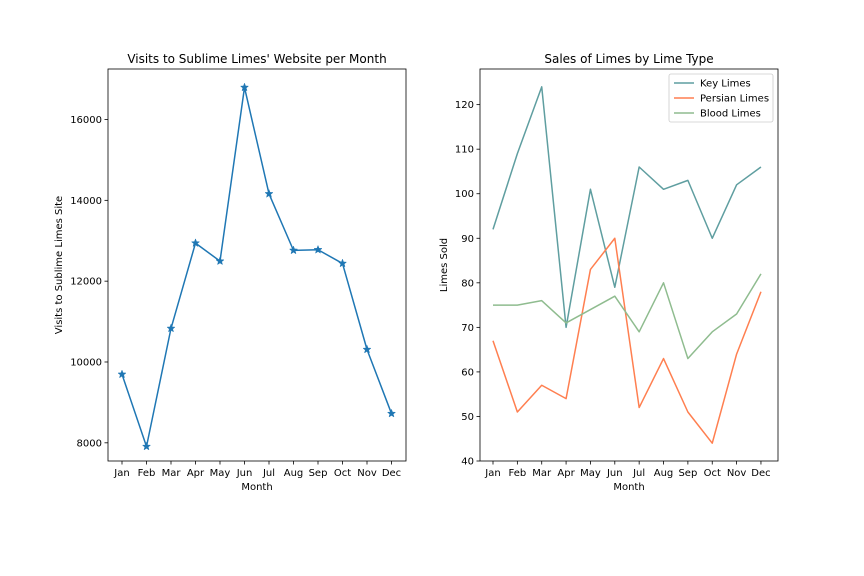 Image resolution: width=864 pixels, height=576 pixels. What do you see at coordinates (467, 417) in the screenshot?
I see `y-tick-label: 50` at bounding box center [467, 417].